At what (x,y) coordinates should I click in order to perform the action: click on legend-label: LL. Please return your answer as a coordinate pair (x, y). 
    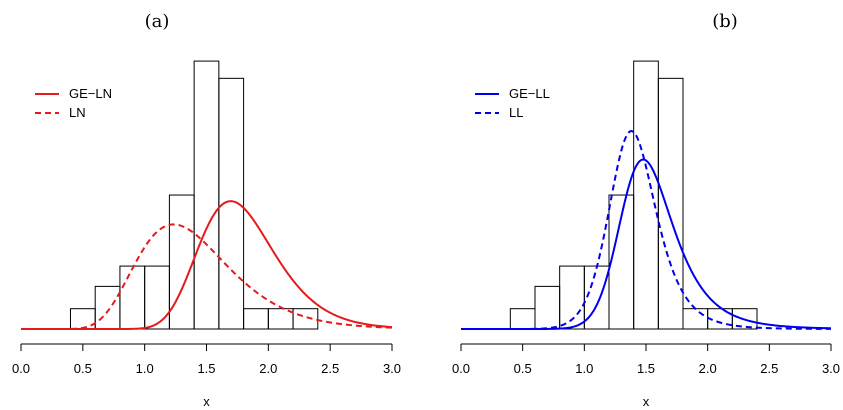
    Looking at the image, I should click on (516, 112).